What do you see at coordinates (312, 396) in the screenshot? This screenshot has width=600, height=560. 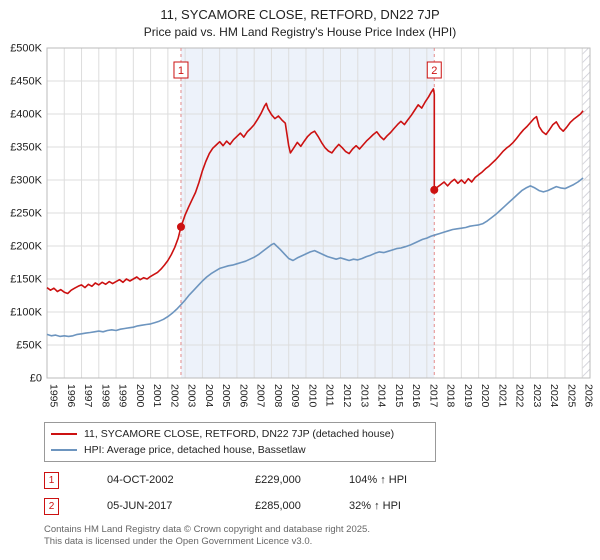 I see `x-tick-label: 2010` at bounding box center [312, 396].